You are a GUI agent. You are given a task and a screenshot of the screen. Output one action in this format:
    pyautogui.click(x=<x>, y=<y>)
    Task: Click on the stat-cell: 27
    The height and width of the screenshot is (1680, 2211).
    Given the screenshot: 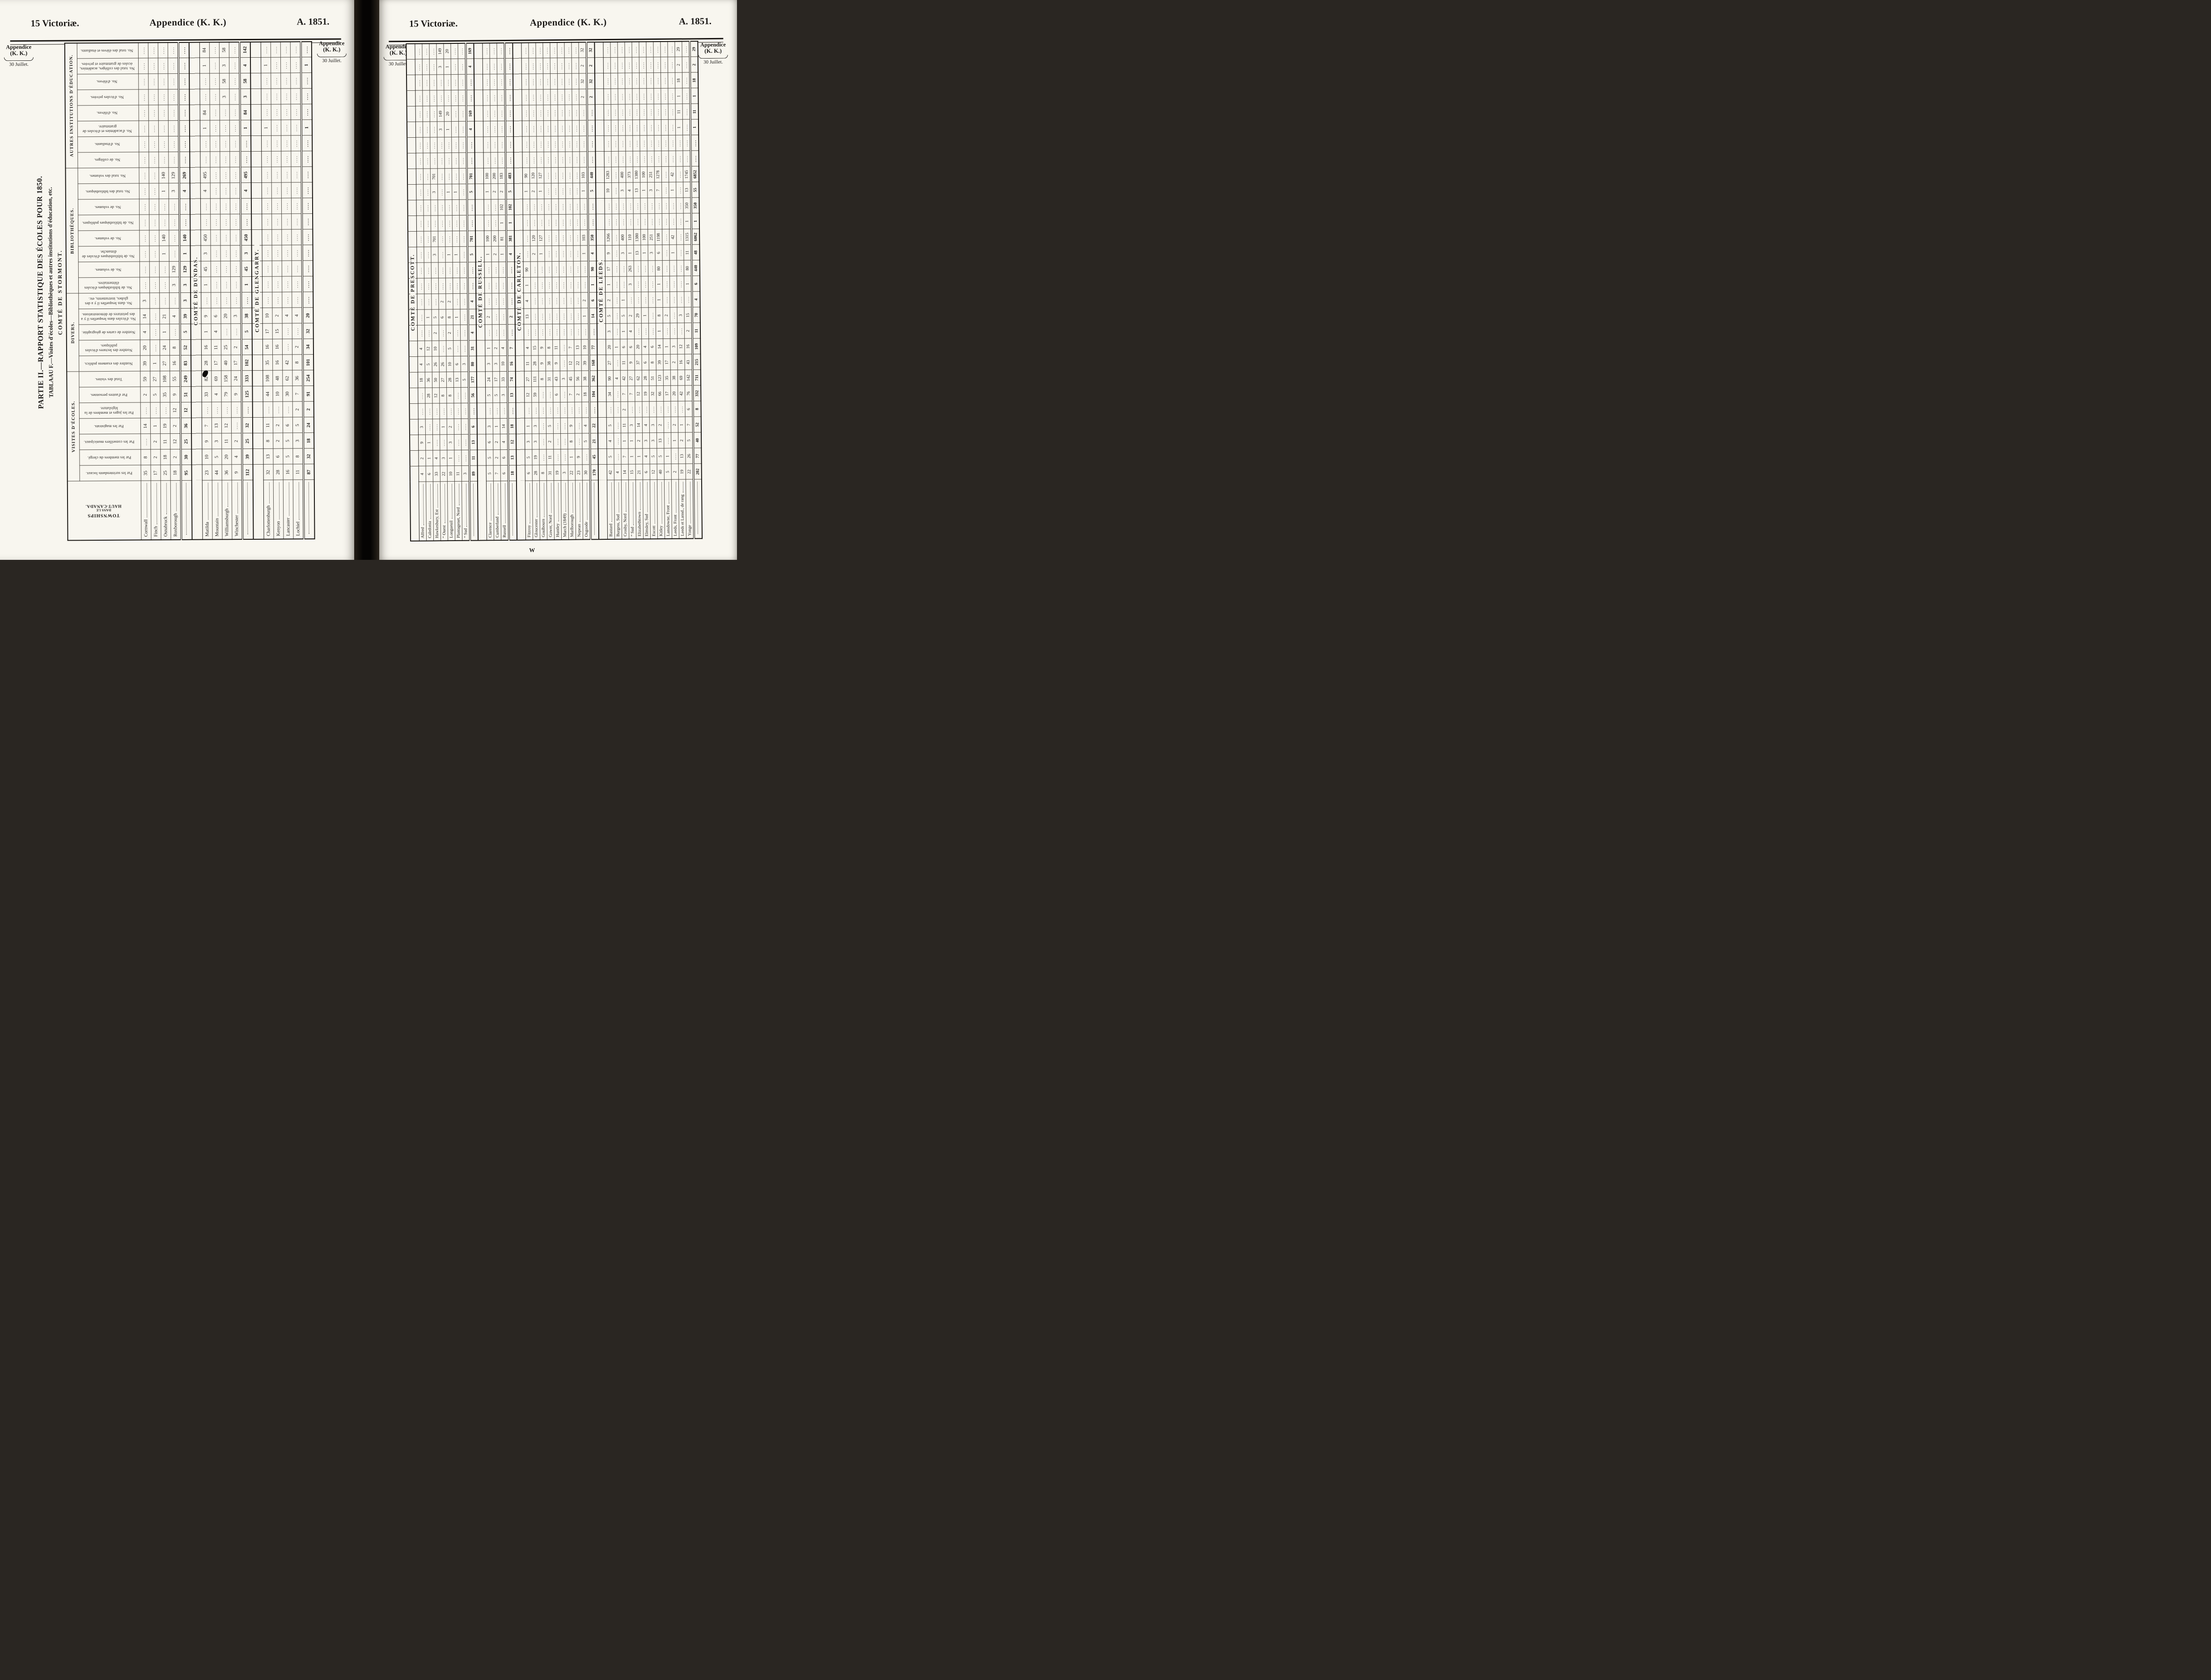 What is the action you would take?
    pyautogui.click(x=610, y=363)
    